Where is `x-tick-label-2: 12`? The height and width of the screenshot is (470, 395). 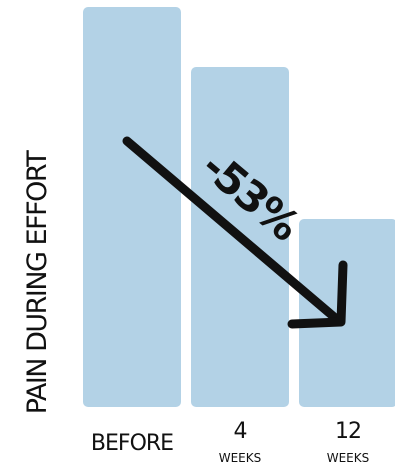
x-tick-label-2: 12 is located at coordinates (348, 431).